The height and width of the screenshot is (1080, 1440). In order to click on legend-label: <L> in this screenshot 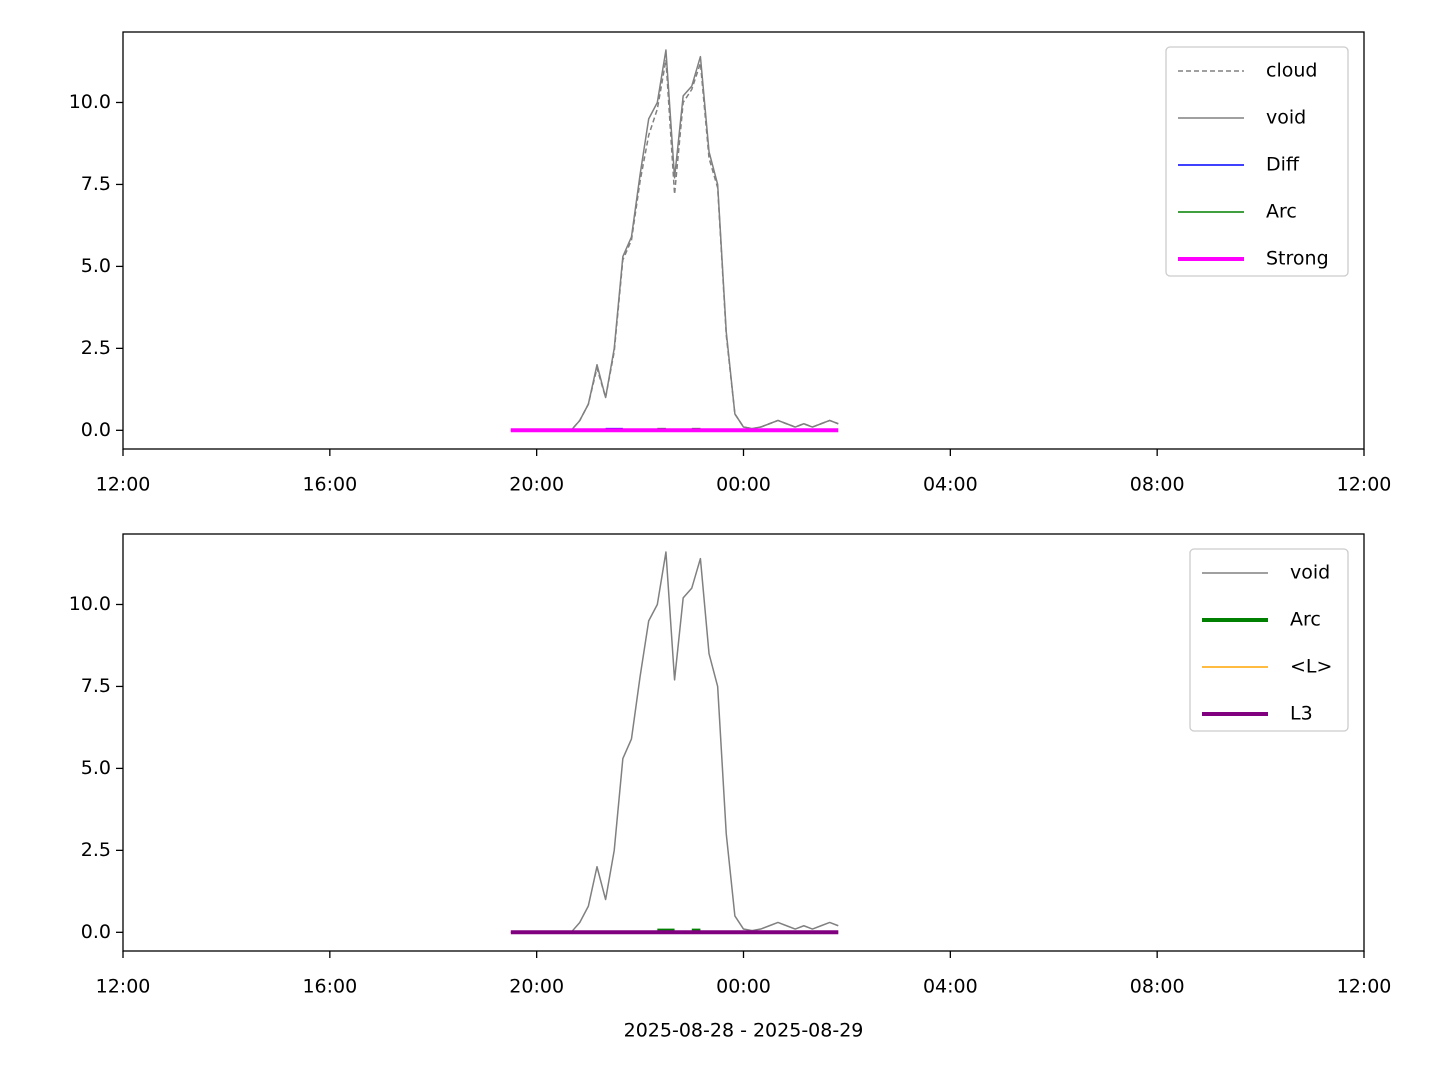, I will do `click(1311, 667)`.